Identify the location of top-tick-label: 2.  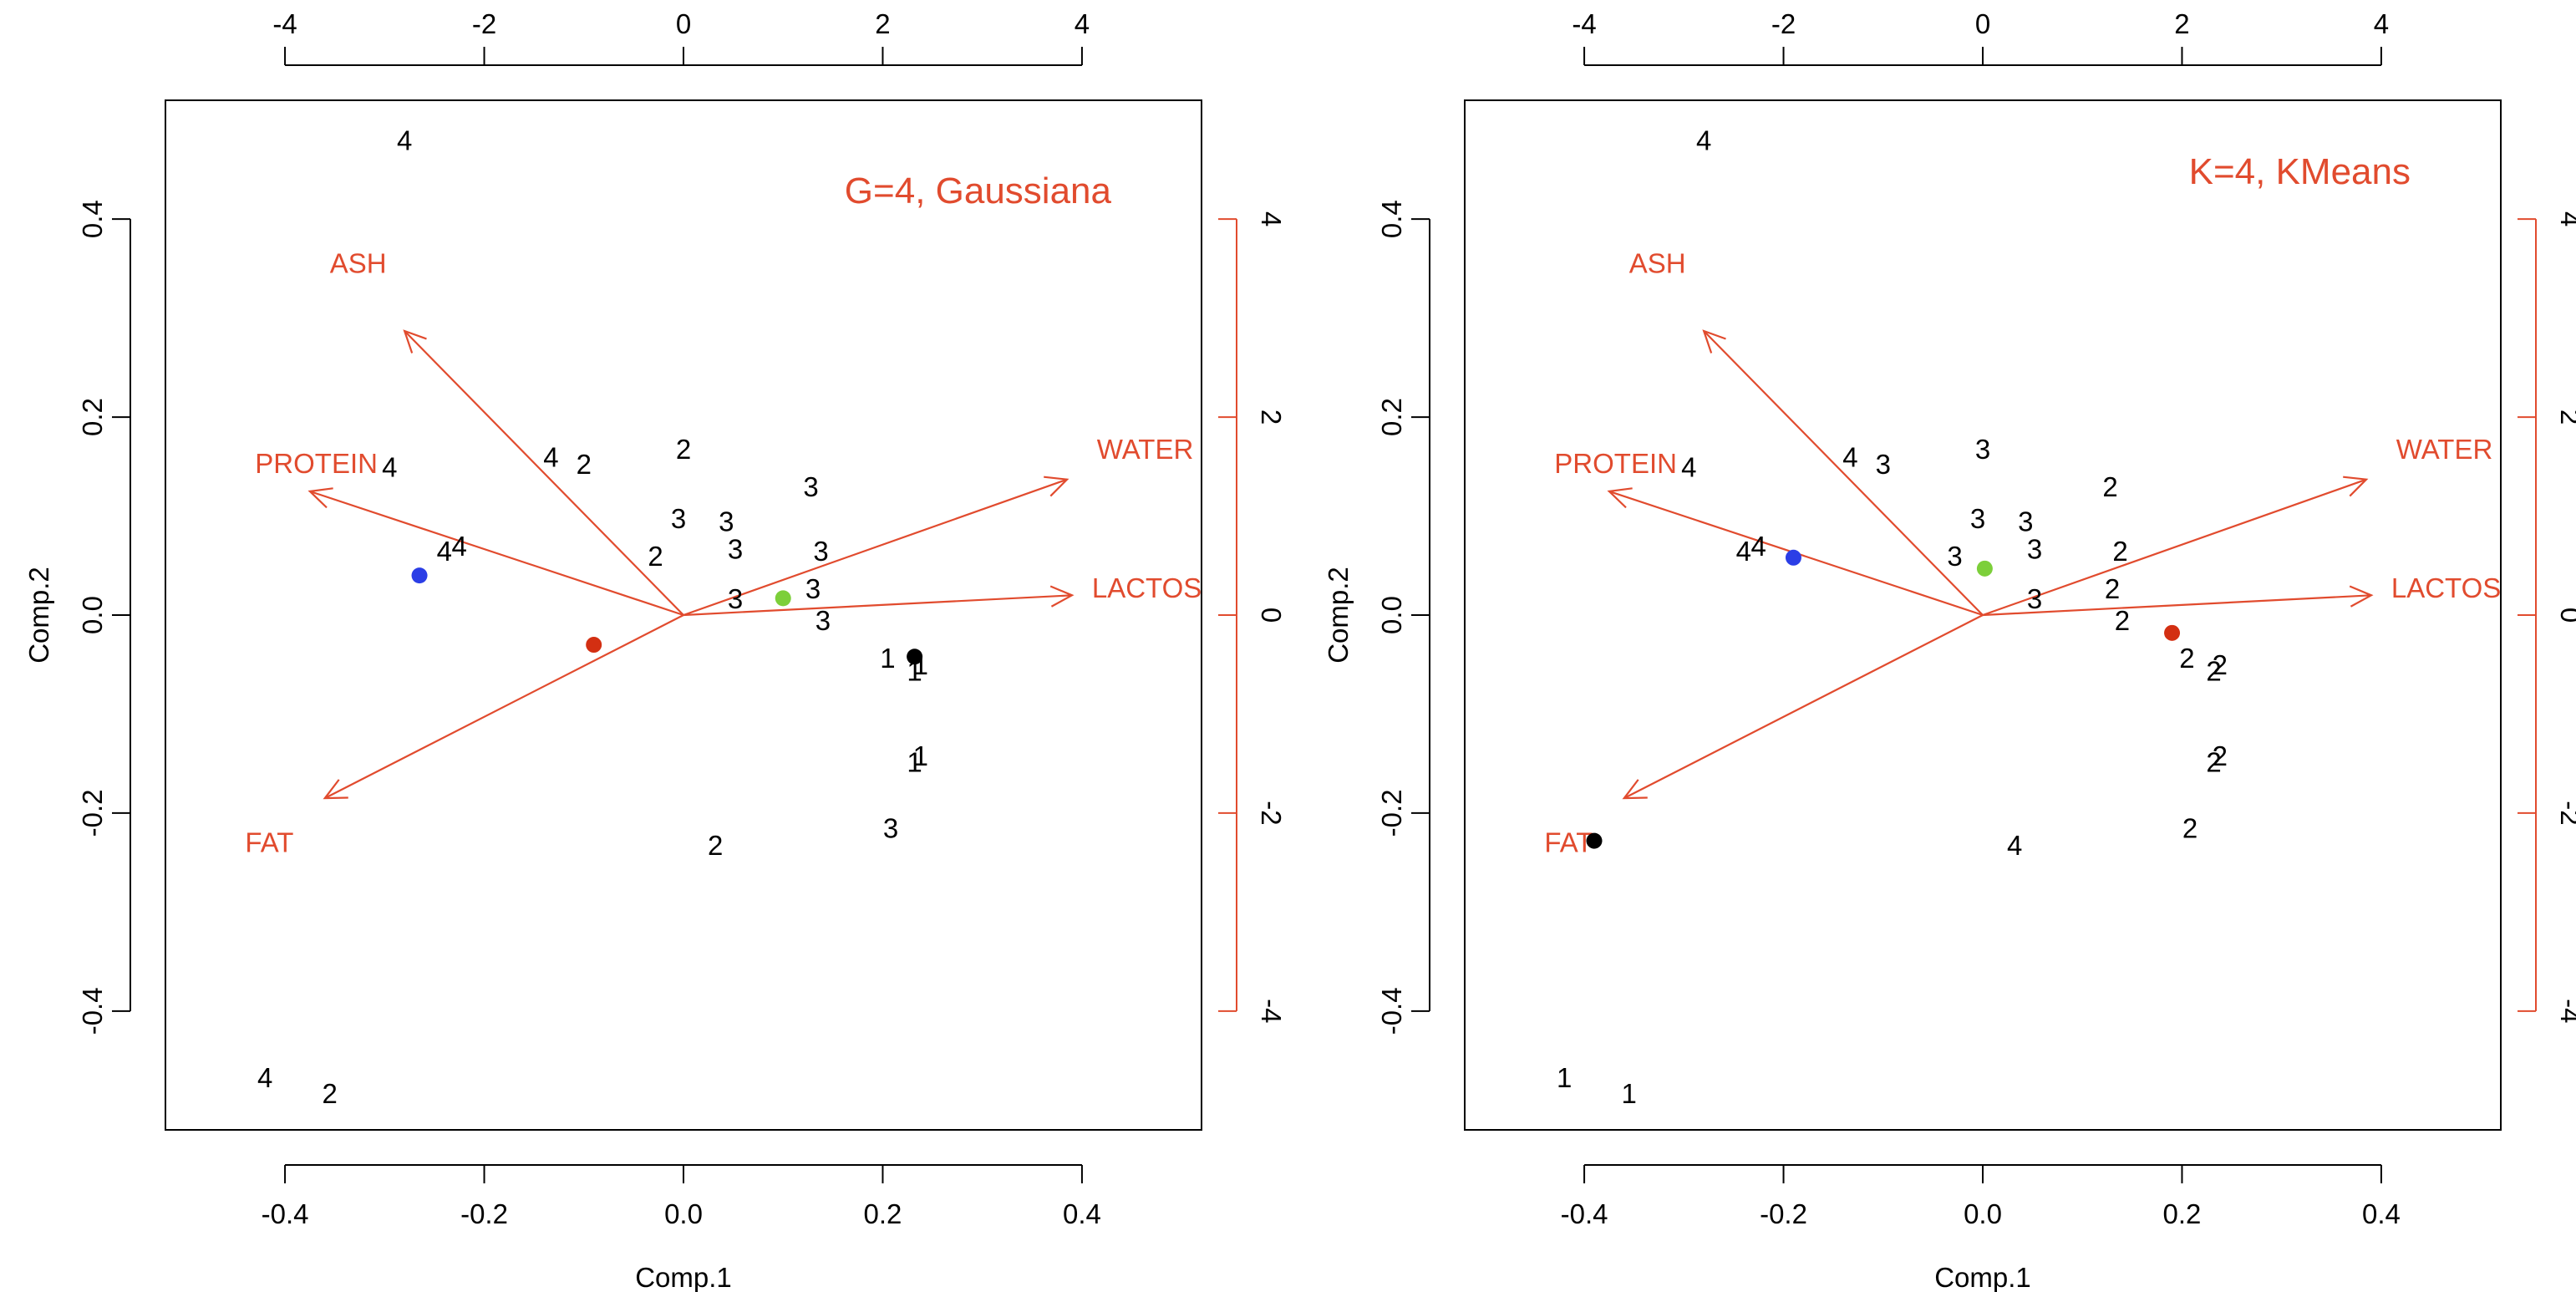
(2181, 23).